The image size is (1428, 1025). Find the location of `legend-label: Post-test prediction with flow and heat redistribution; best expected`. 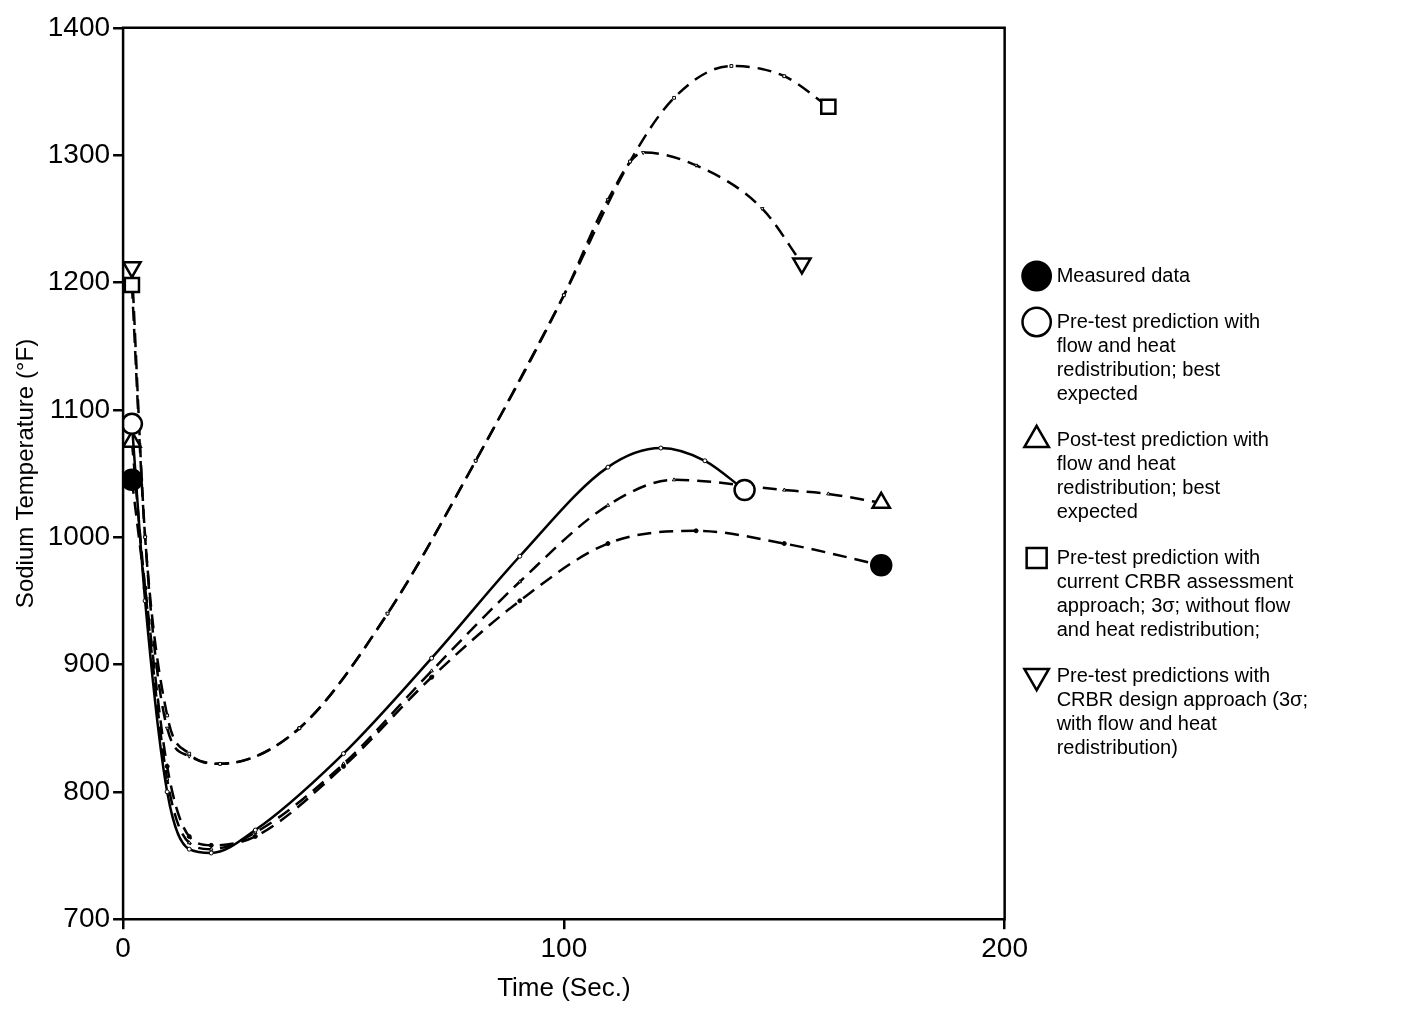

legend-label: Post-test prediction with flow and heat redistribution; best expected is located at coordinates (1162, 474).